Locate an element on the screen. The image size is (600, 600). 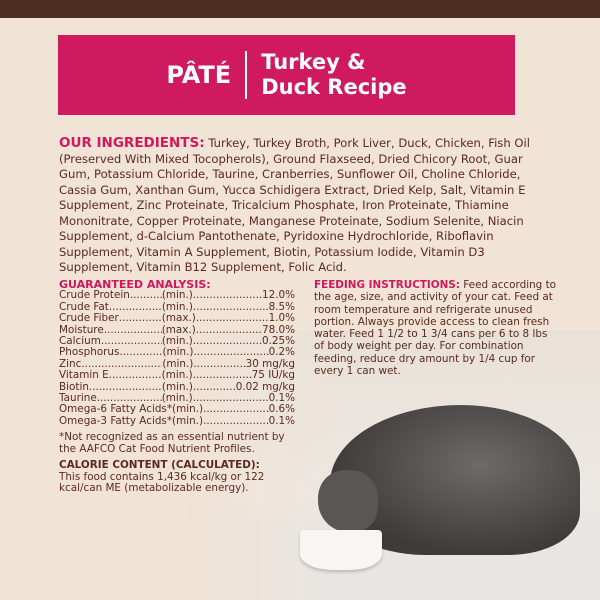
nutrient-name: Zinc is located at coordinates (70, 364).